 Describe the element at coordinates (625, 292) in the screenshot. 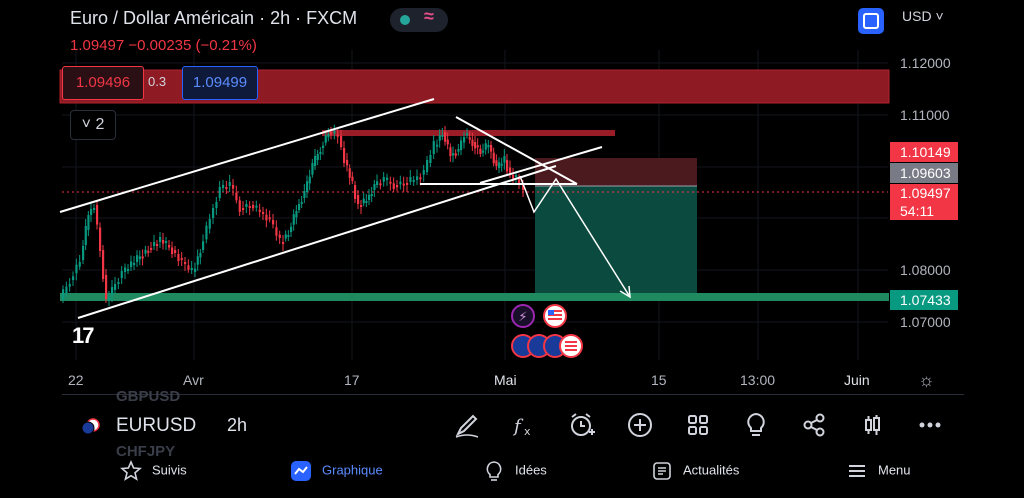

I see `arrow-head-icon` at that location.